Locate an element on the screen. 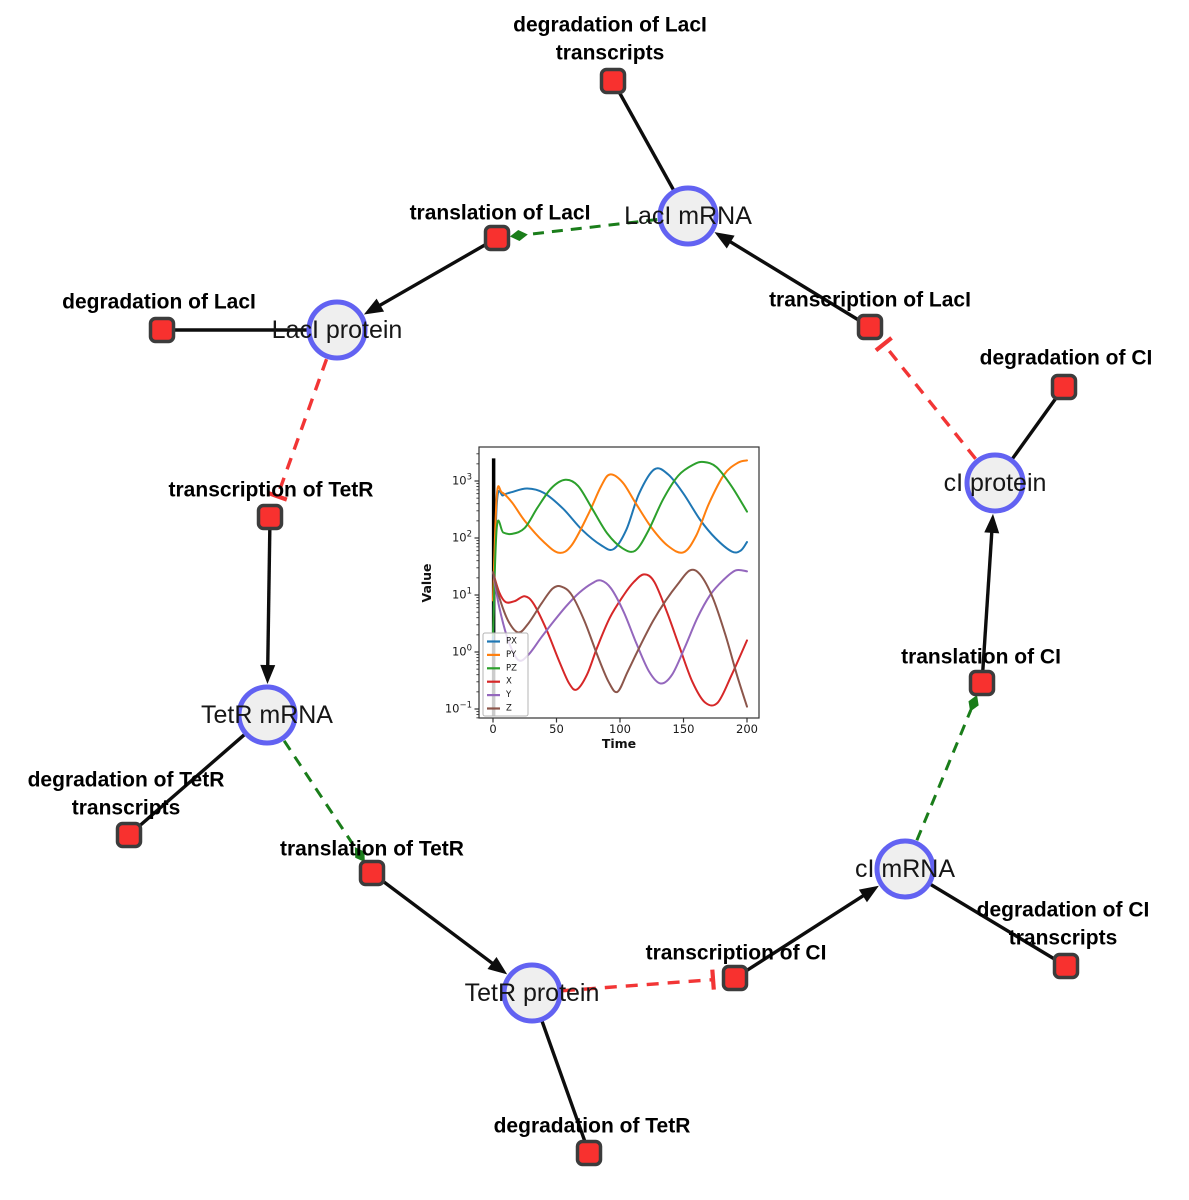 The width and height of the screenshot is (1189, 1200). x-tick-label: 0 is located at coordinates (492, 729).